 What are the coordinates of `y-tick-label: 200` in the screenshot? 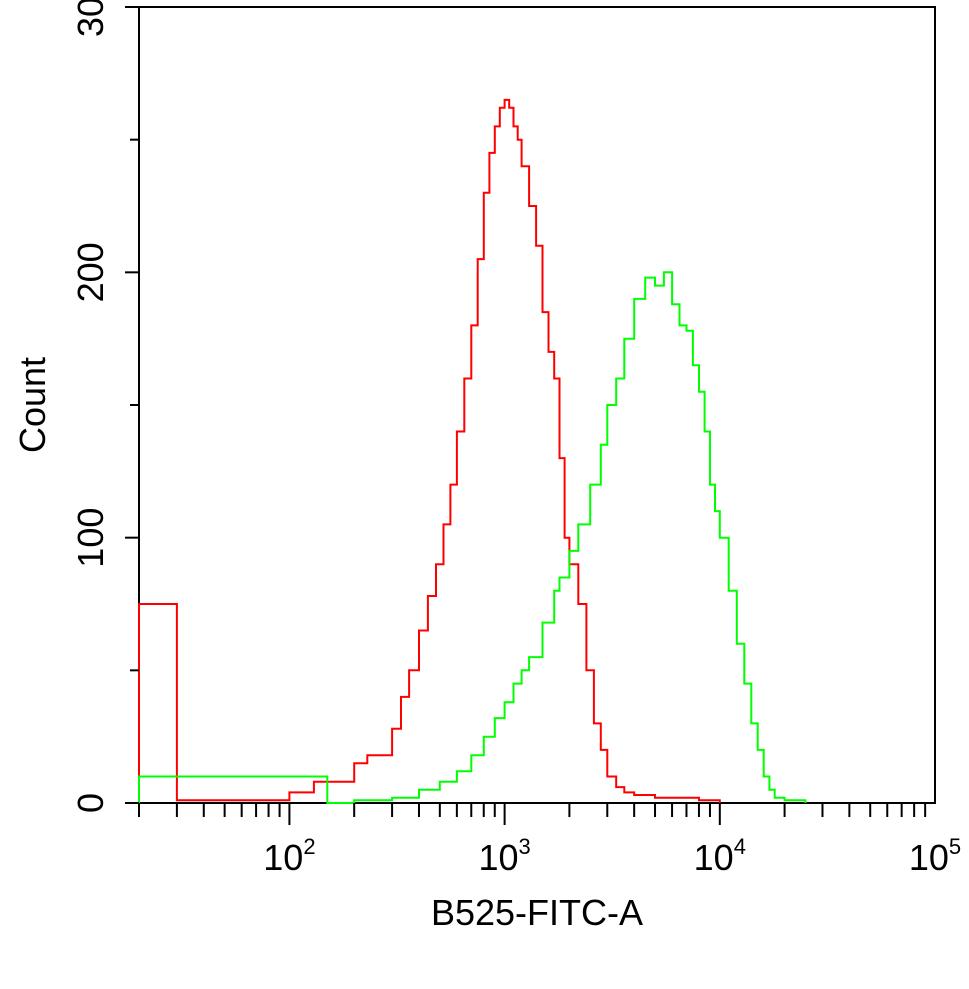 It's located at (90, 272).